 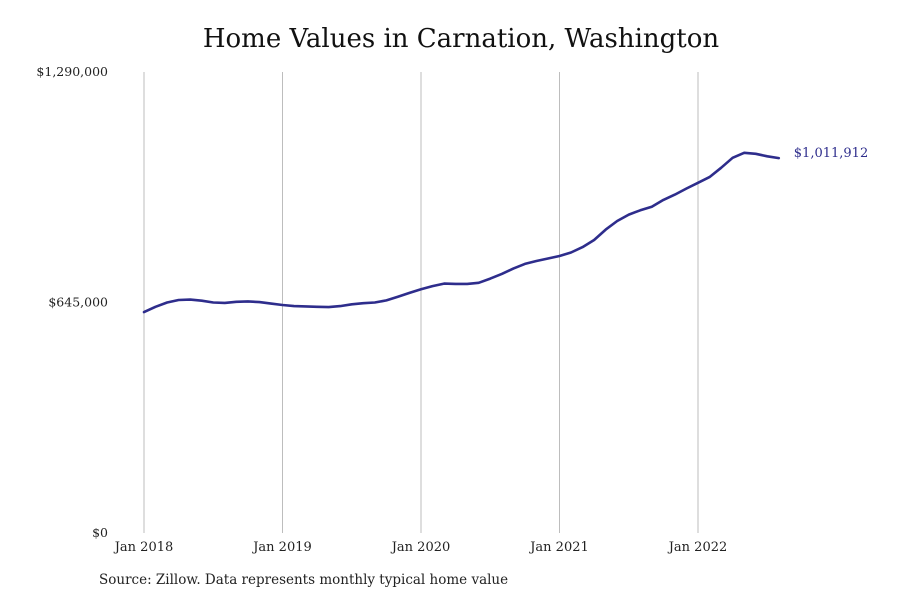 I want to click on y-tick-label: $645,000, so click(x=78, y=302).